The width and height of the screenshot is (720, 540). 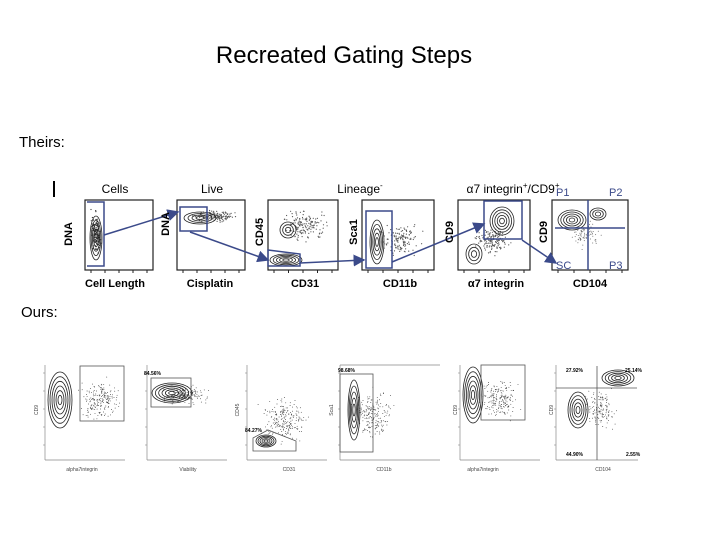 What do you see at coordinates (54, 189) in the screenshot?
I see `cursor-mark` at bounding box center [54, 189].